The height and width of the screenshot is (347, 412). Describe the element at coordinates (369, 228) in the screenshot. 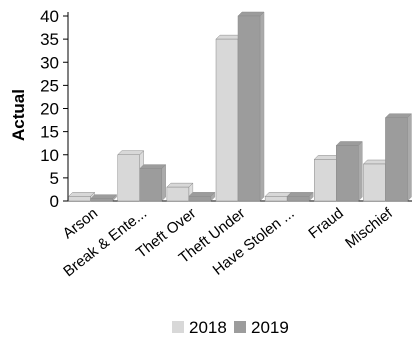

I see `x-category-label: Mischief` at that location.